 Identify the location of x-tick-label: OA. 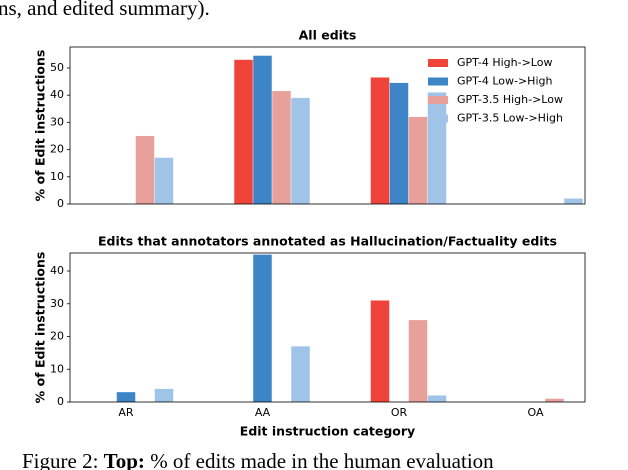
(536, 412).